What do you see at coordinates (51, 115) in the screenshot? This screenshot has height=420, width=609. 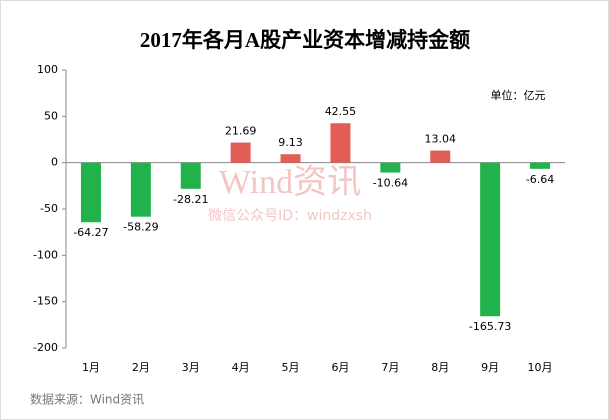 I see `y-tick-label: 50` at bounding box center [51, 115].